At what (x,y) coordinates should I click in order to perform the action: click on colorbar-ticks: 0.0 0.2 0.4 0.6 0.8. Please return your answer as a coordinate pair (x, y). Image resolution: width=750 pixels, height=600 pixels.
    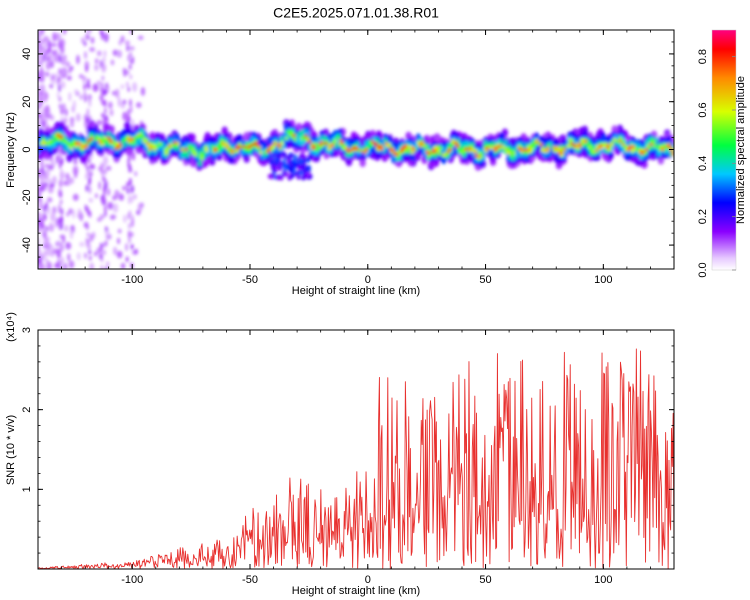
    Looking at the image, I should click on (716, 163).